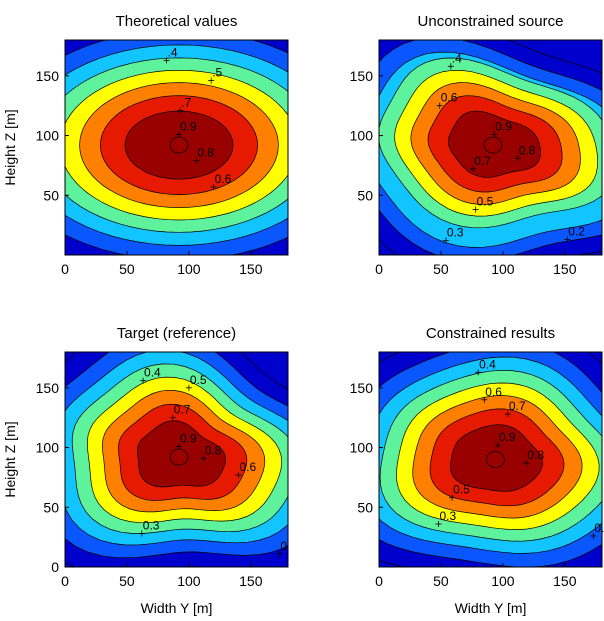 The image size is (604, 621). I want to click on subplot-title: Theoretical values, so click(177, 21).